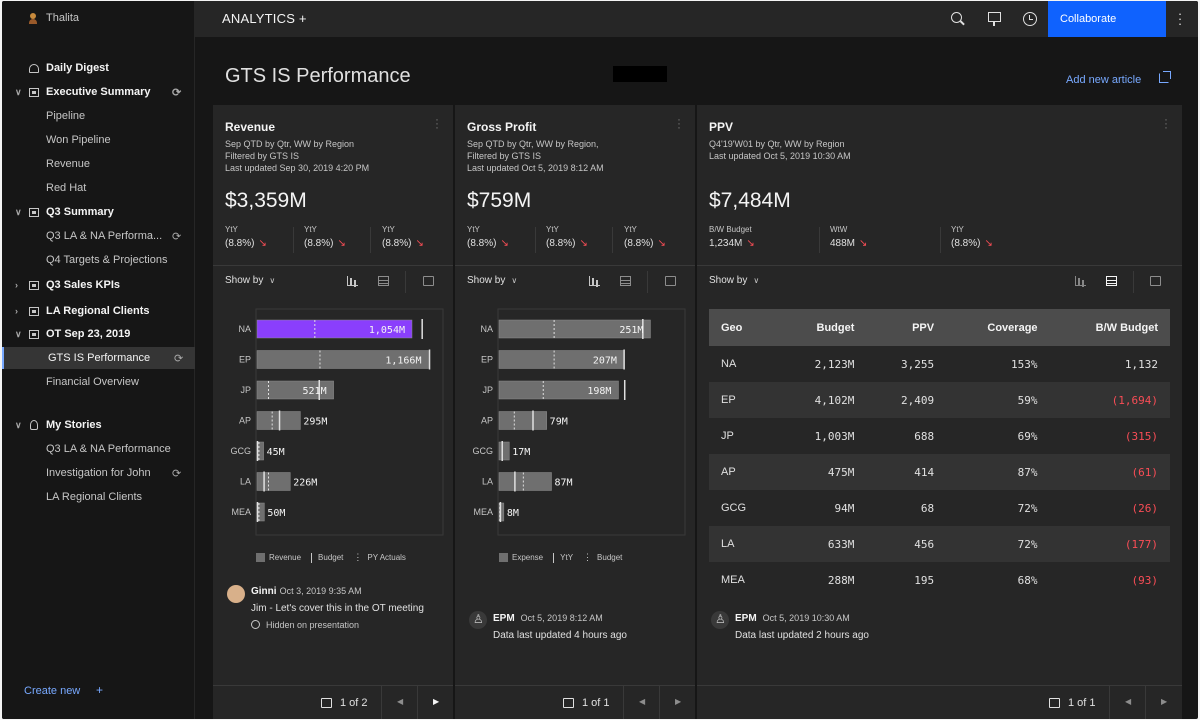  I want to click on sidebar-item-q3-summary: ∨ Q3 Summary, so click(98, 212).